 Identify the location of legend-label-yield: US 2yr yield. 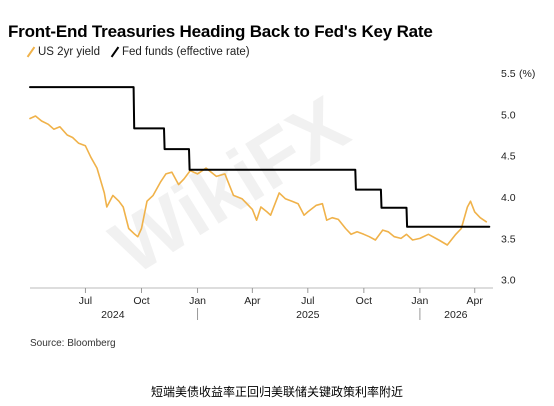
(69, 52).